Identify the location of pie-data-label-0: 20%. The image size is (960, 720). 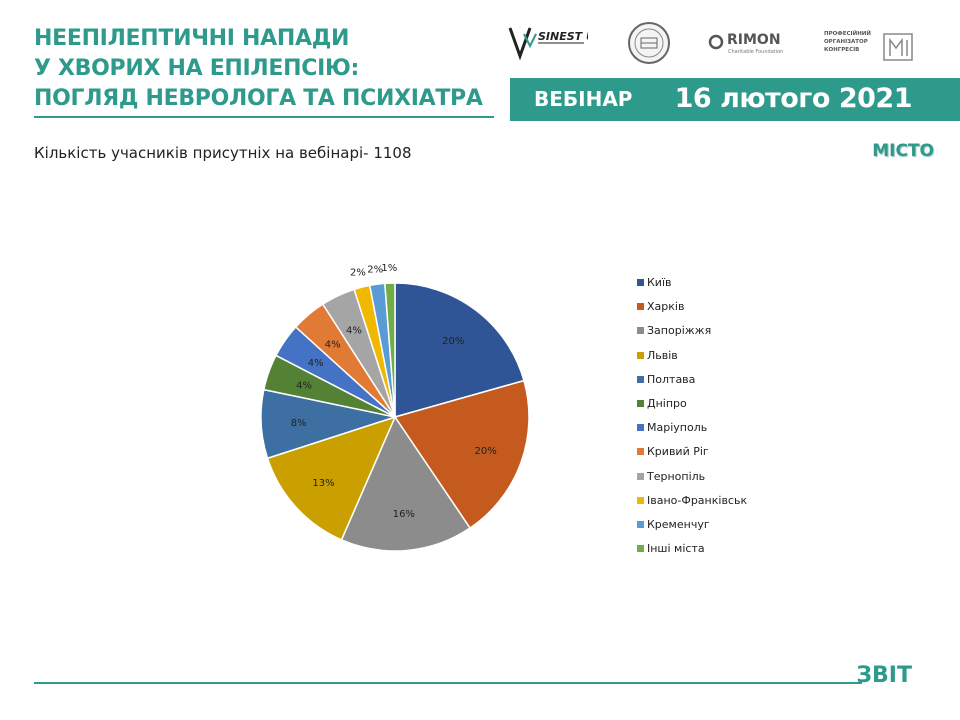
(453, 341).